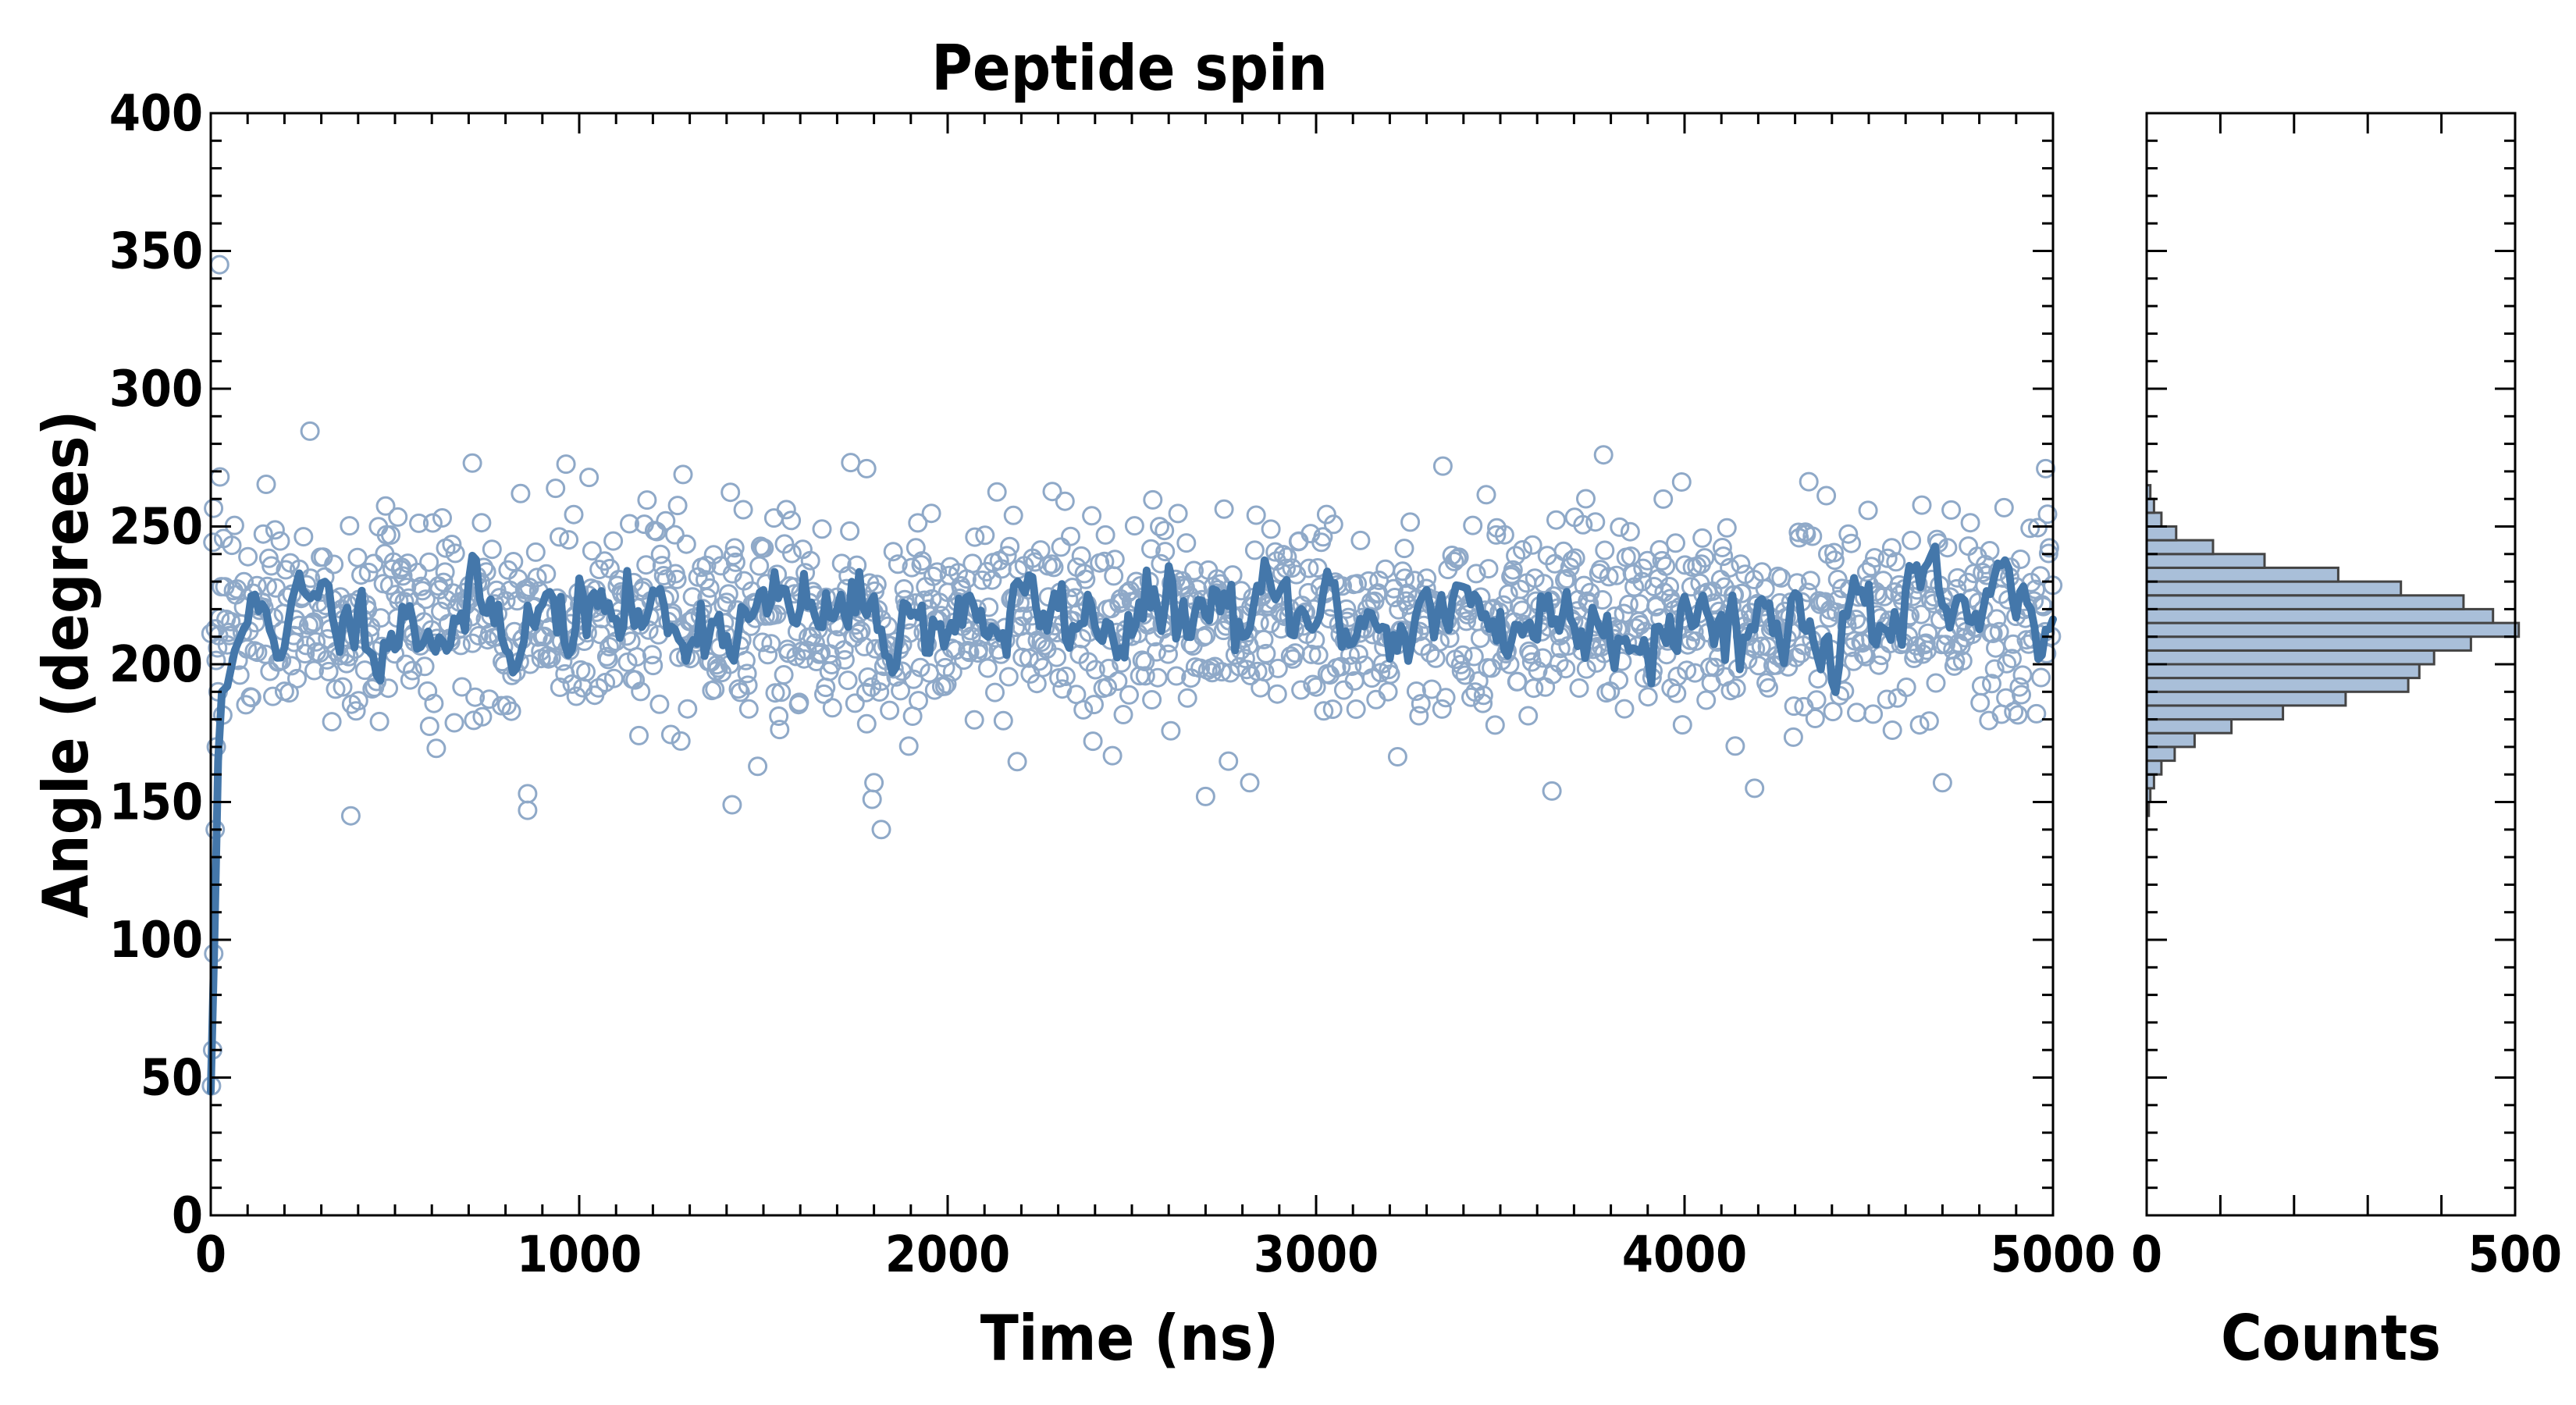 This screenshot has width=2576, height=1405. I want to click on histogram-x-axis-title: Counts, so click(2331, 1339).